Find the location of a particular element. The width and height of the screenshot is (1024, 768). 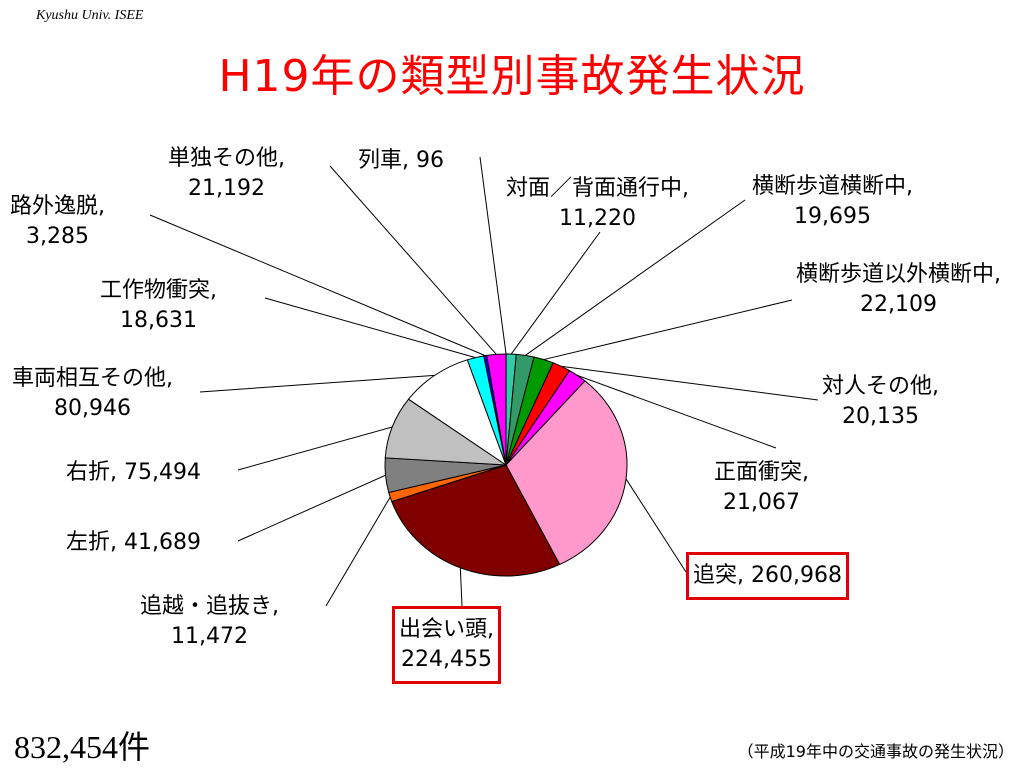

slice-label: 追突, 260,968 is located at coordinates (767, 576).